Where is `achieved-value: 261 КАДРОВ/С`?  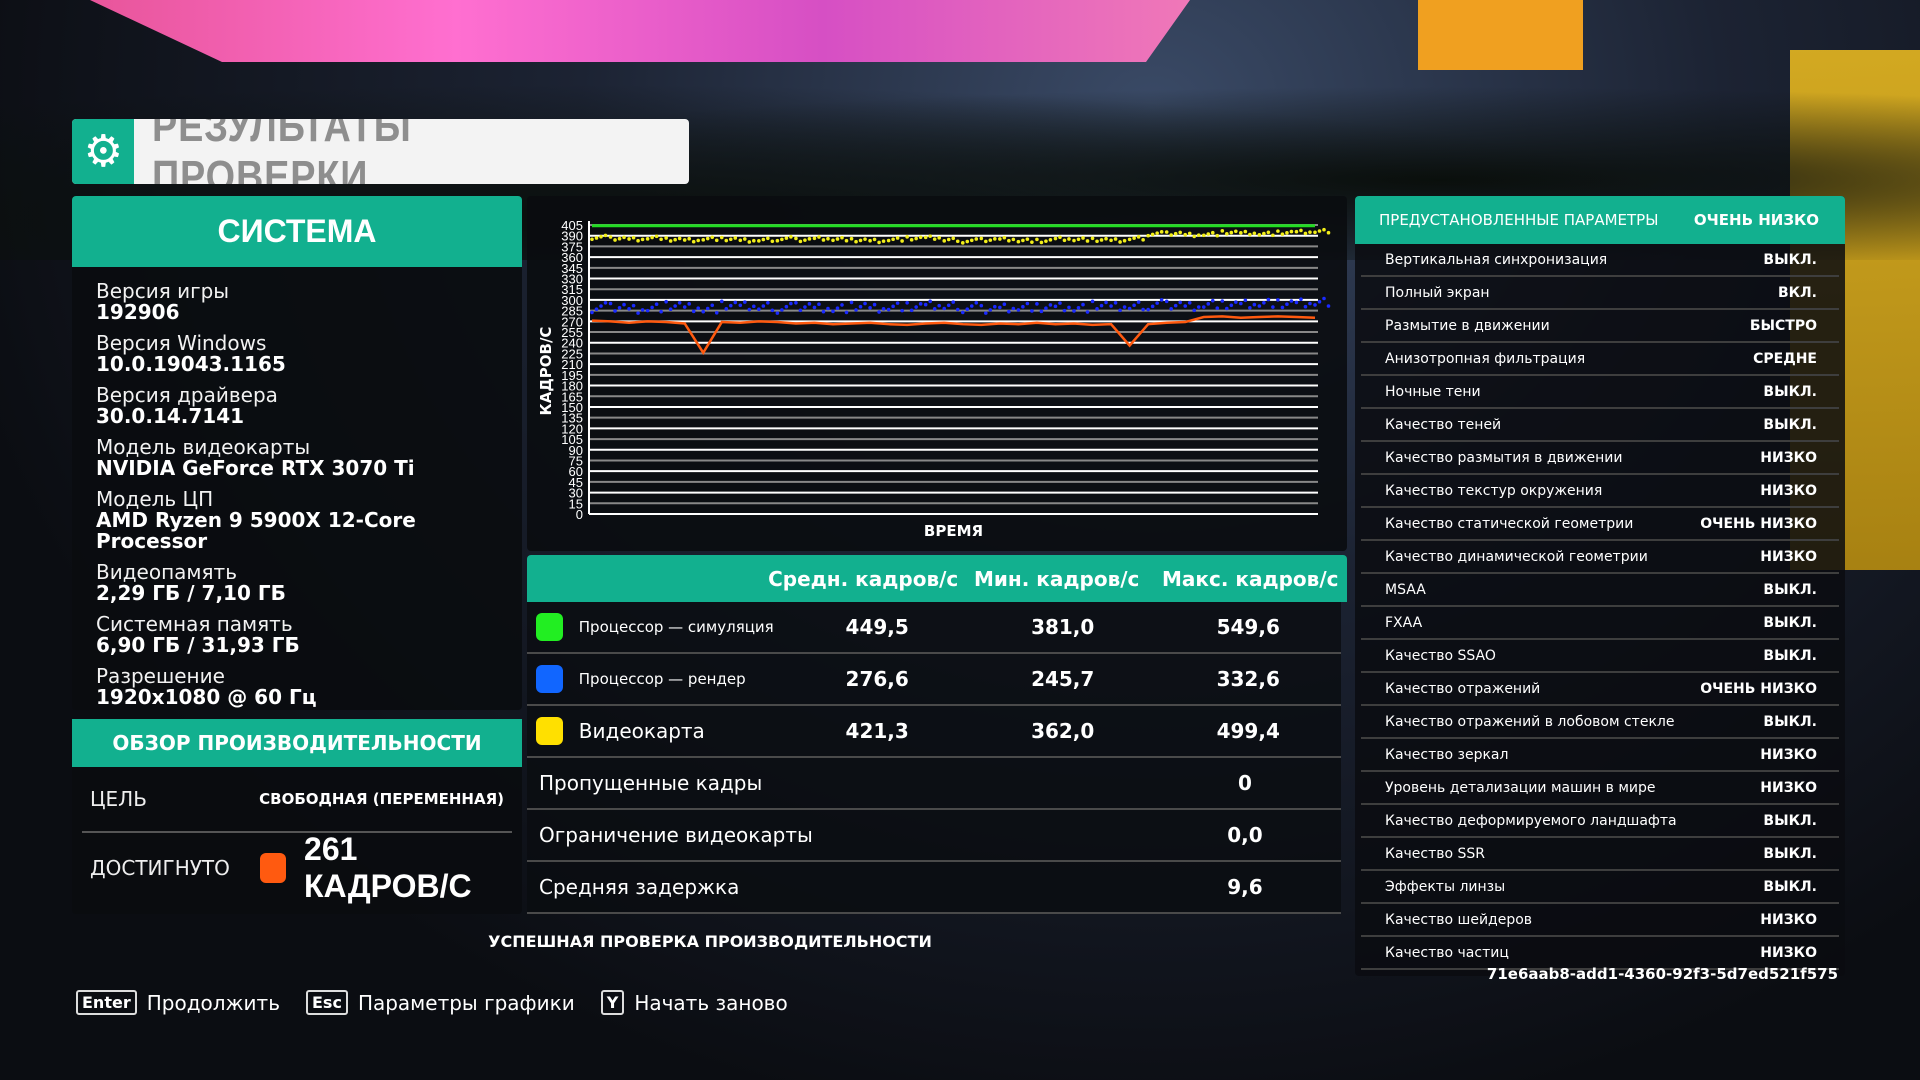 achieved-value: 261 КАДРОВ/С is located at coordinates (388, 867).